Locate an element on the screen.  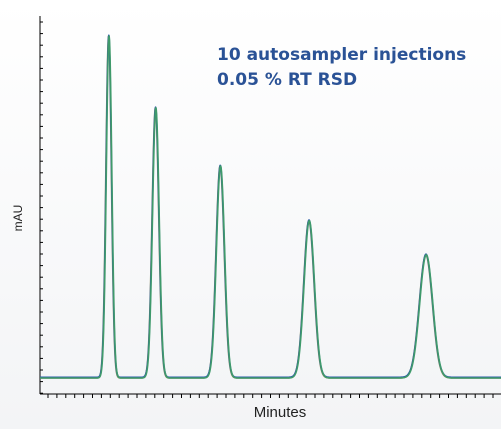
annotation-rsd: 0.05 % RT RSD is located at coordinates (287, 80).